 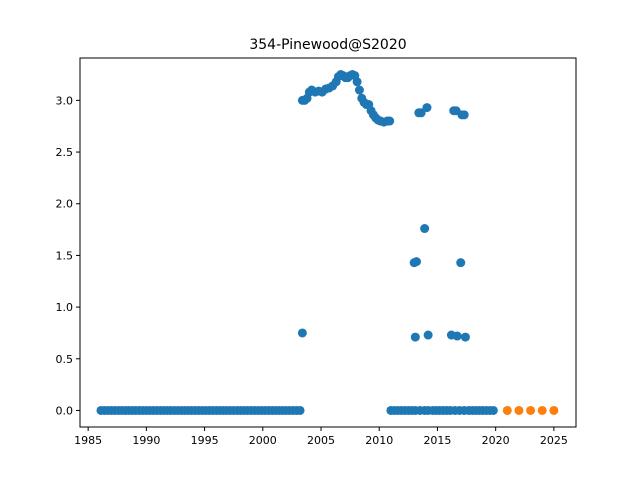 What do you see at coordinates (146, 440) in the screenshot?
I see `x-tick-label: 1990` at bounding box center [146, 440].